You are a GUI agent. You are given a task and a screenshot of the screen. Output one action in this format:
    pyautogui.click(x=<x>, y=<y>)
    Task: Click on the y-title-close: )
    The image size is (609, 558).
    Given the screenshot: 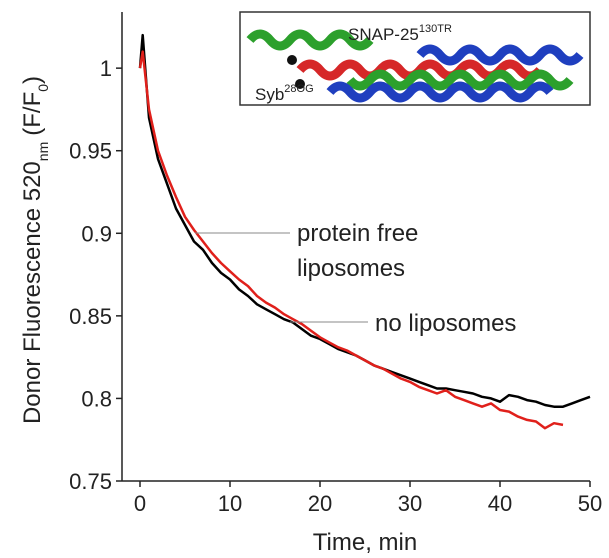 What is the action you would take?
    pyautogui.click(x=32, y=80)
    